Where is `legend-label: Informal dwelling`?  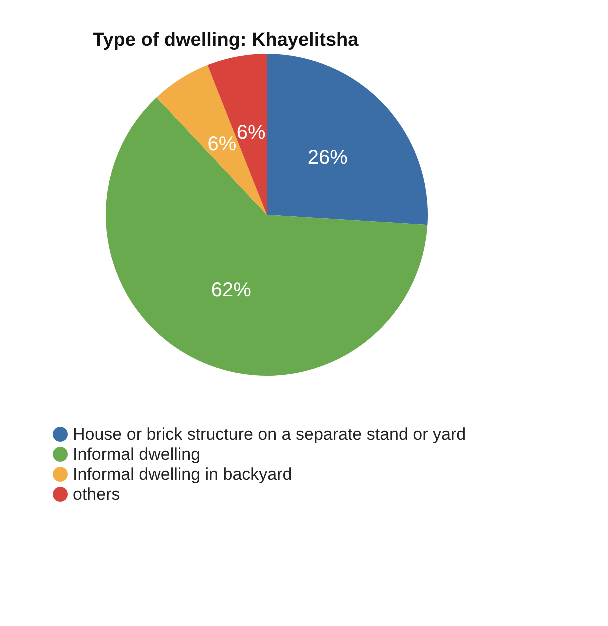
legend-label: Informal dwelling is located at coordinates (137, 454).